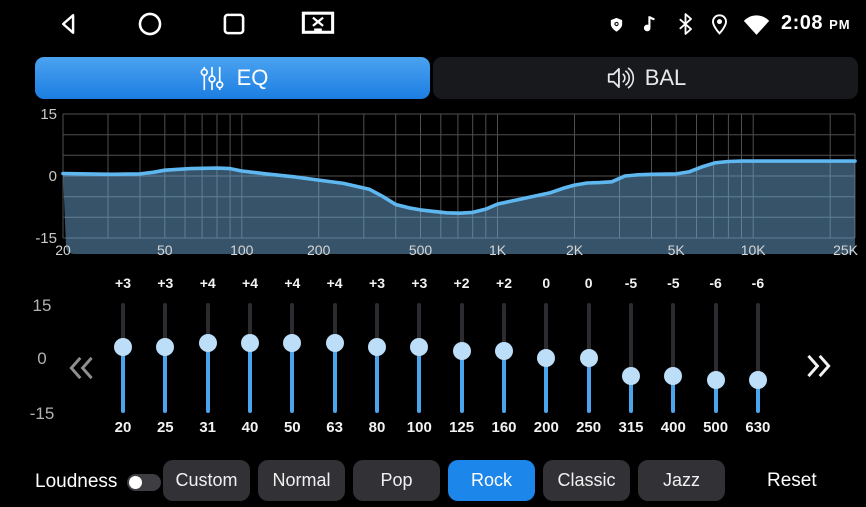 This screenshot has width=866, height=507. I want to click on svg-text: 25K, so click(846, 250).